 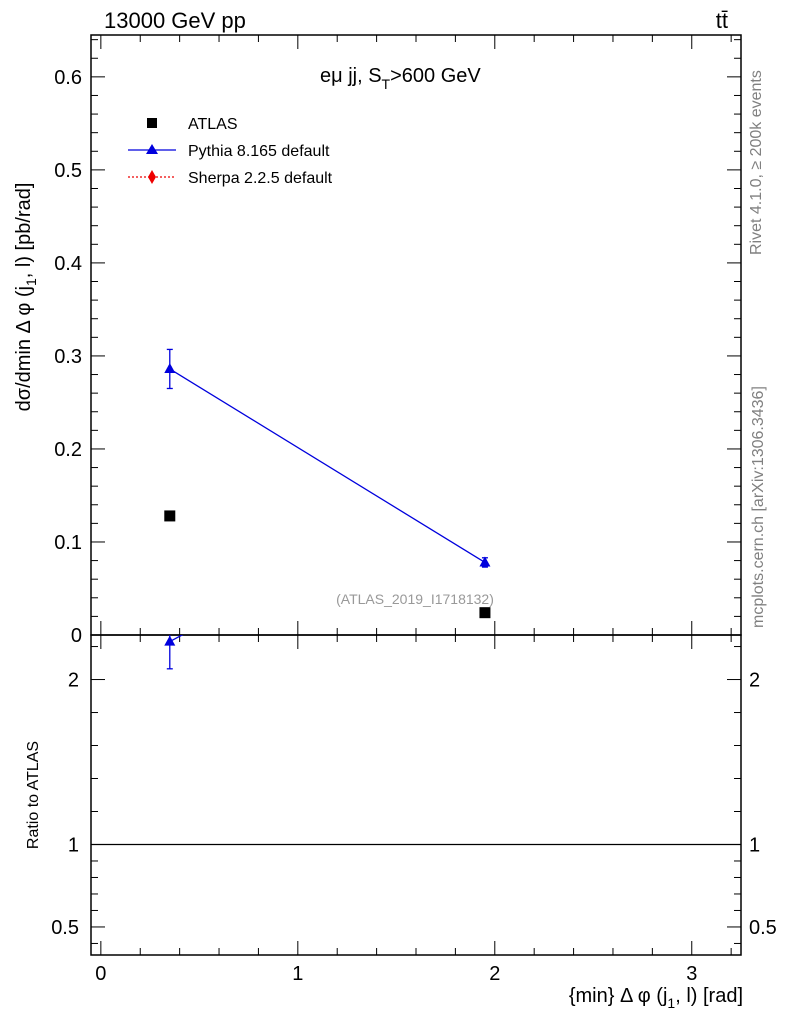 What do you see at coordinates (297, 974) in the screenshot?
I see `x-tick-label: 1` at bounding box center [297, 974].